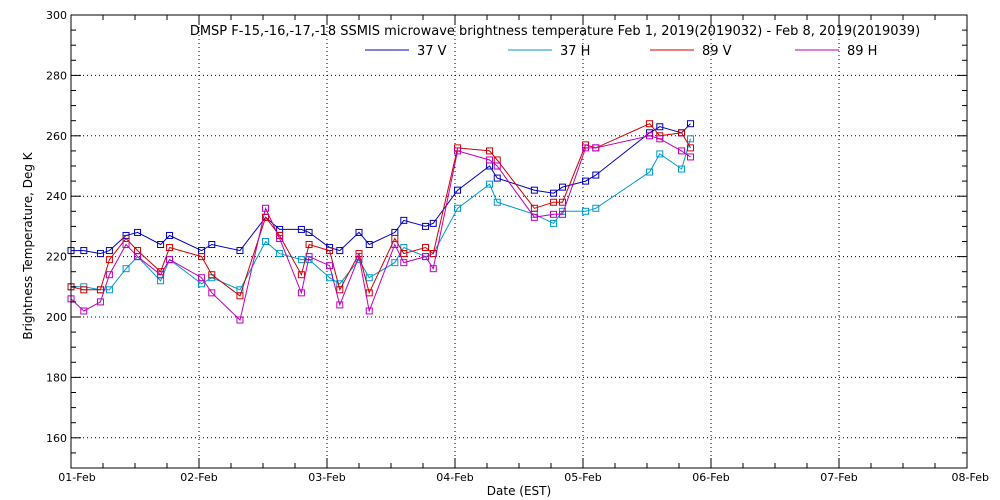 The image size is (1000, 500). What do you see at coordinates (582, 477) in the screenshot?
I see `x-tick-label: 05-Feb` at bounding box center [582, 477].